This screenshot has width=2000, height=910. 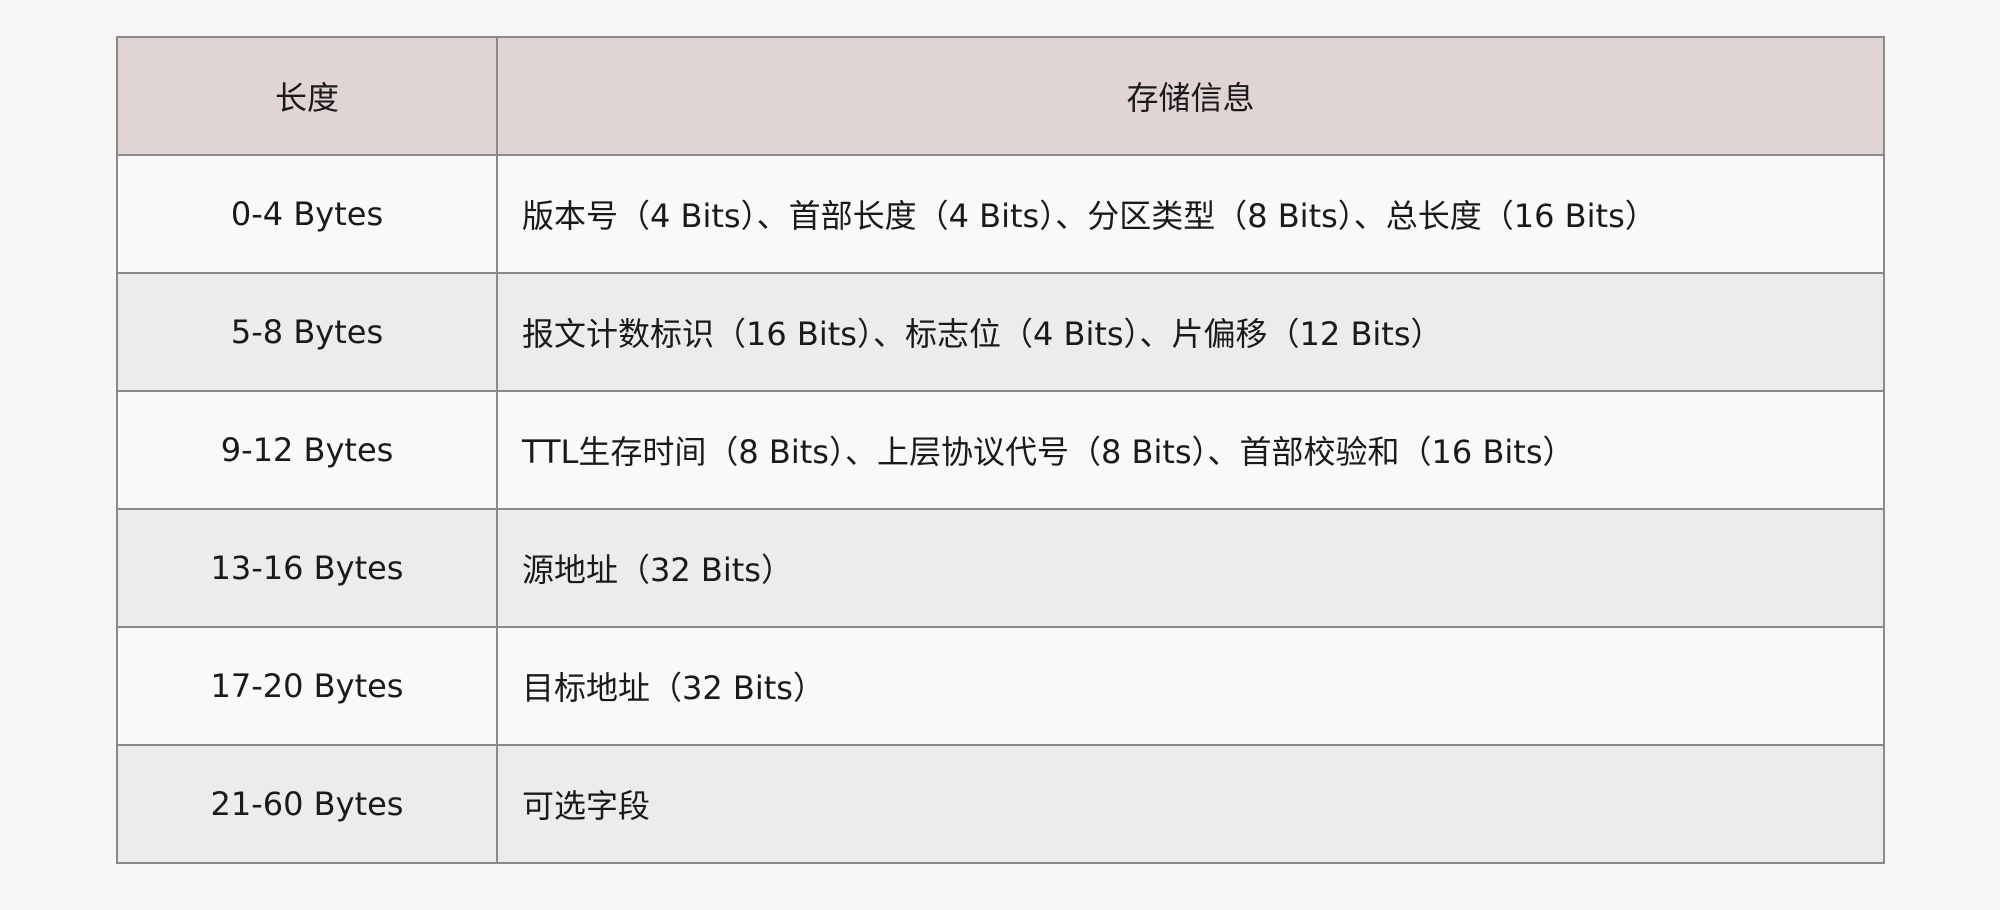 I want to click on length-cell: 5-8 Bytes, so click(x=307, y=332).